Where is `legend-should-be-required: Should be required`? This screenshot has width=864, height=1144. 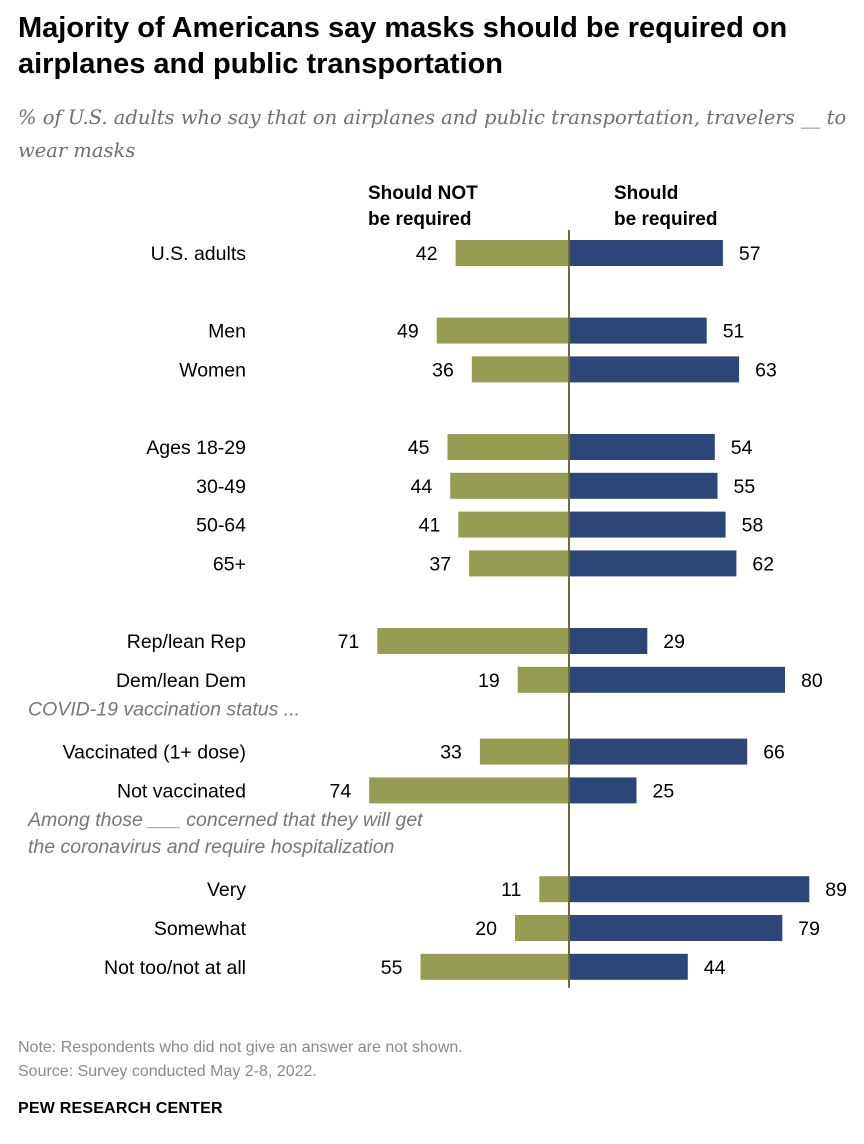 legend-should-be-required: Should be required is located at coordinates (665, 207).